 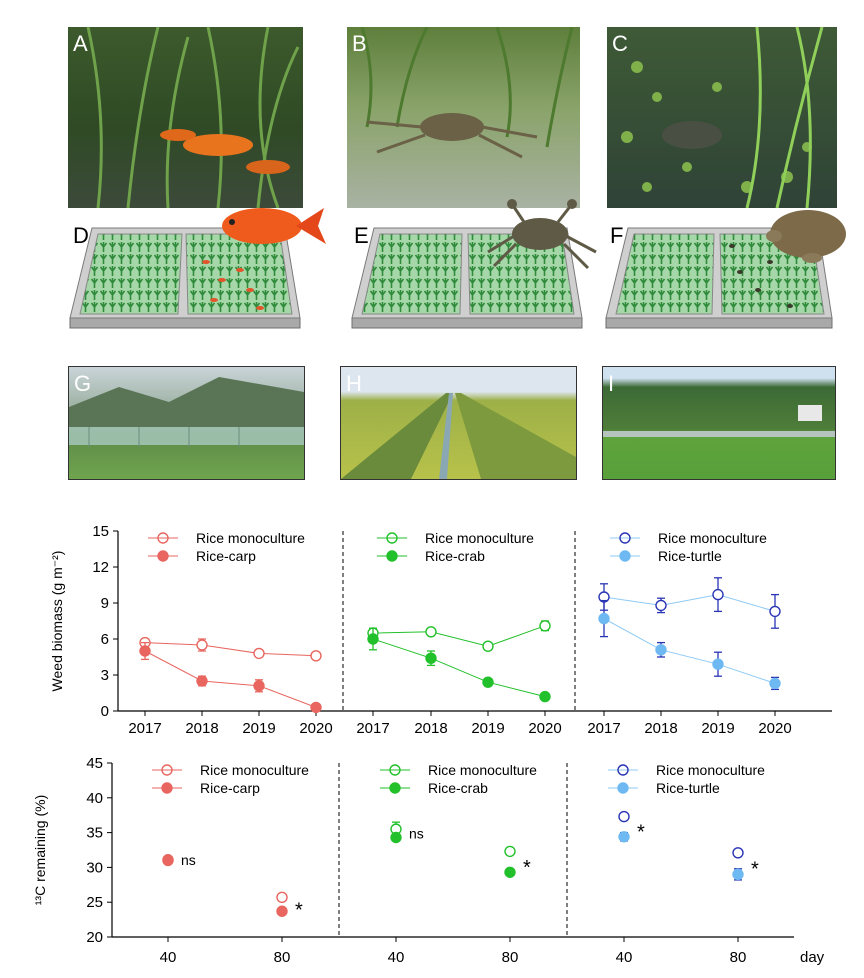 What do you see at coordinates (94, 902) in the screenshot?
I see `y-tick-label: 25` at bounding box center [94, 902].